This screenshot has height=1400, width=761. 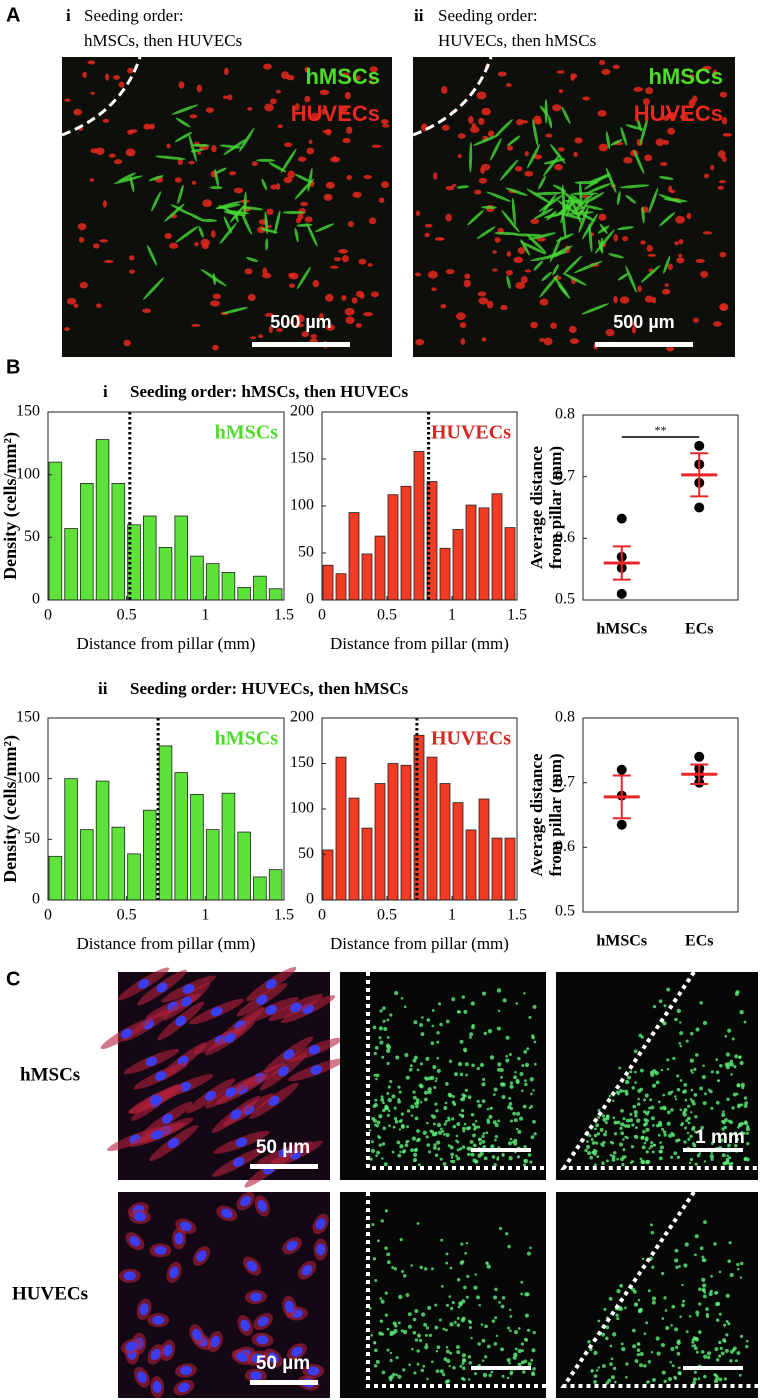 What do you see at coordinates (181, 1021) in the screenshot?
I see `nucleus` at bounding box center [181, 1021].